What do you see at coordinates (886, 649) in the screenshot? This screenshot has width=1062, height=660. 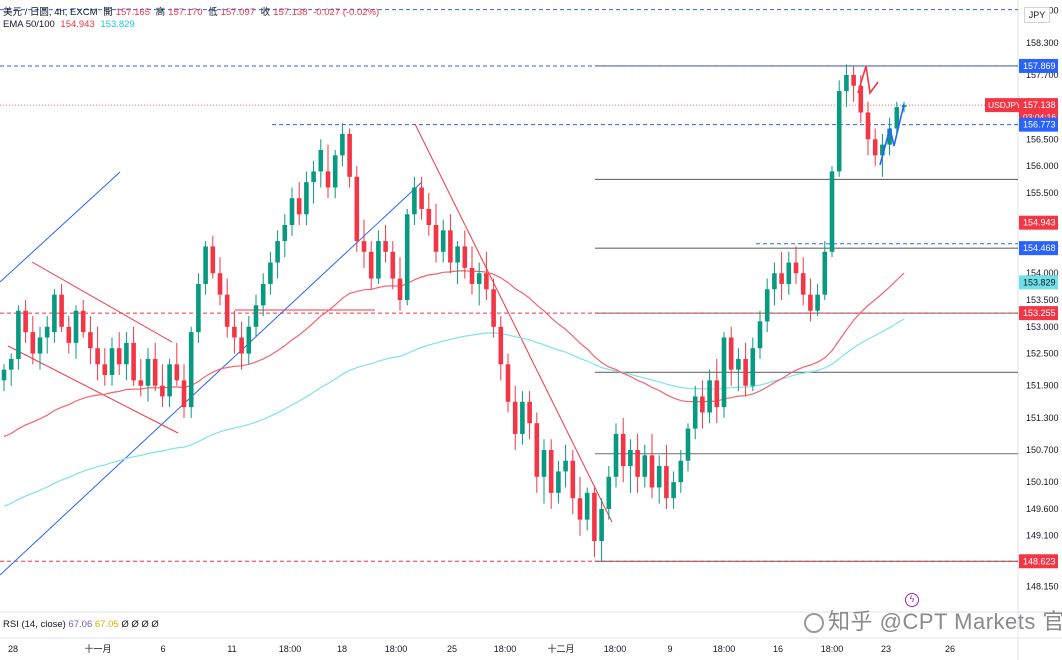 I see `time-tick-label: 23` at bounding box center [886, 649].